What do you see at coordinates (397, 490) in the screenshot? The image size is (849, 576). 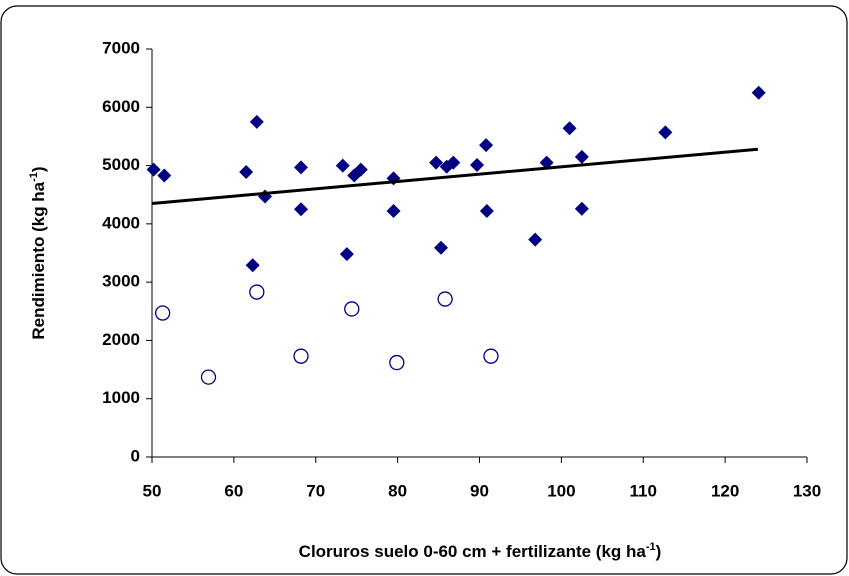 I see `x-tick-label: 80` at bounding box center [397, 490].